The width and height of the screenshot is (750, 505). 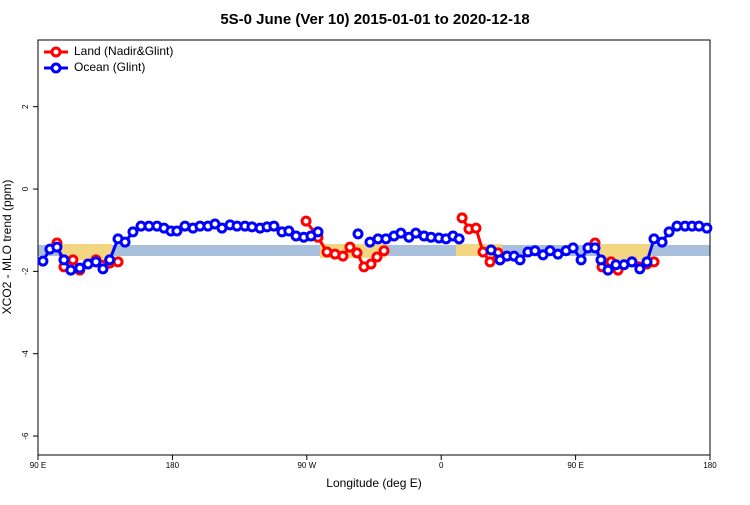 I want to click on x-axis-label: Longitude (deg E), so click(x=373, y=483).